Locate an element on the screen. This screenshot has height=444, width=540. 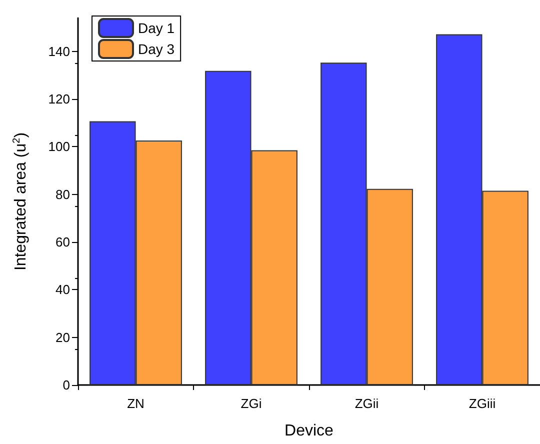
y-tick-label: 100 is located at coordinates (59, 146).